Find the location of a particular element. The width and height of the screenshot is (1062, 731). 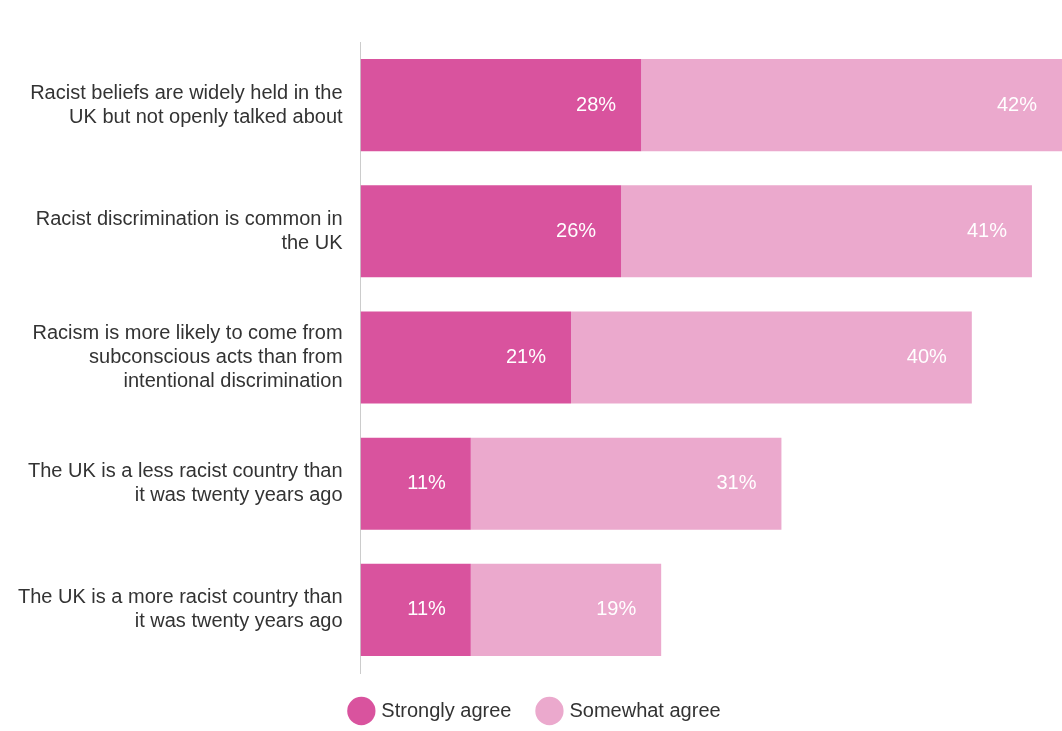

data-label: 42% is located at coordinates (1017, 103).